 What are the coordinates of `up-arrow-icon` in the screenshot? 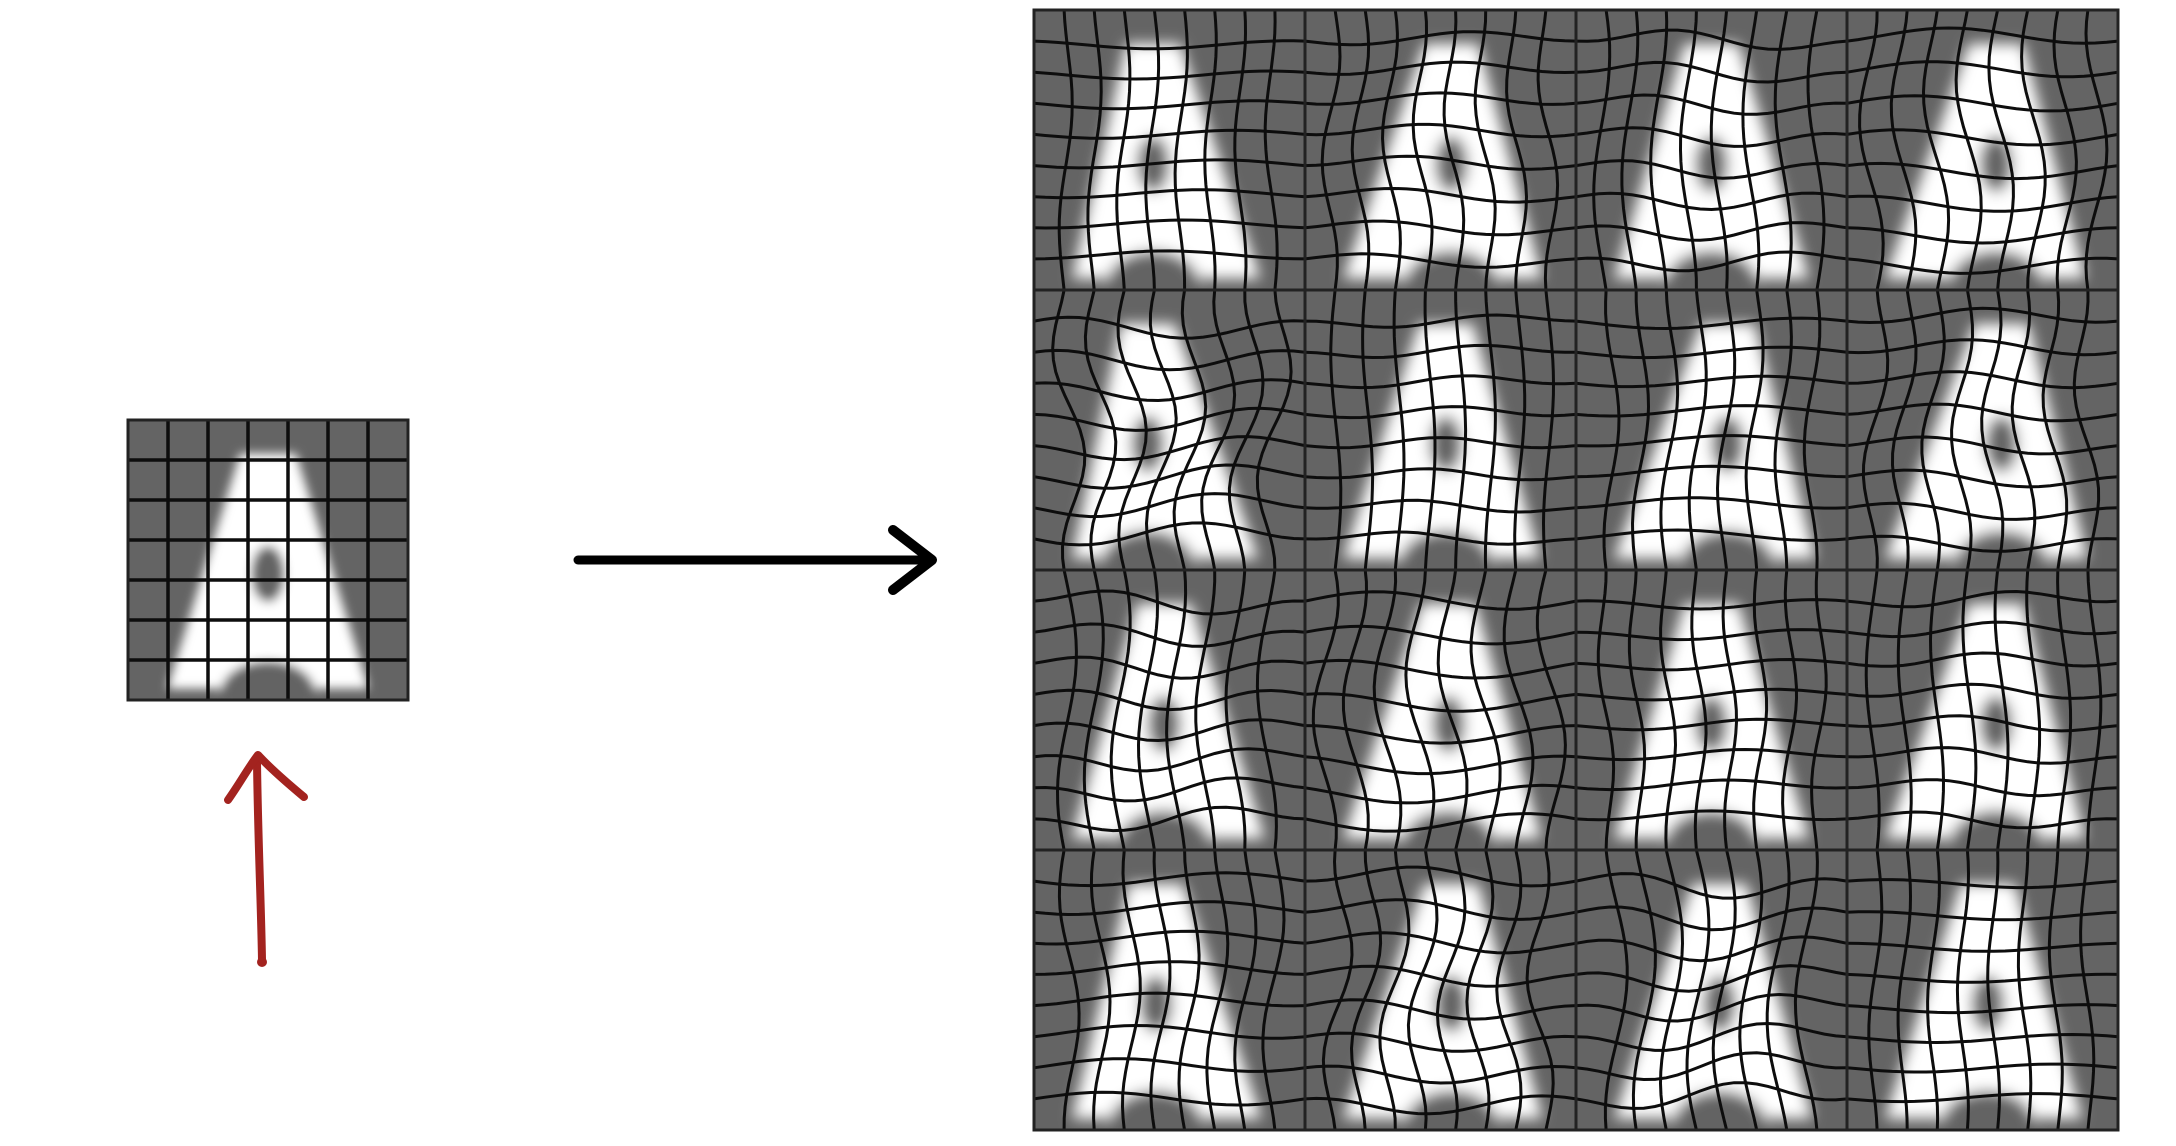 It's located at (266, 859).